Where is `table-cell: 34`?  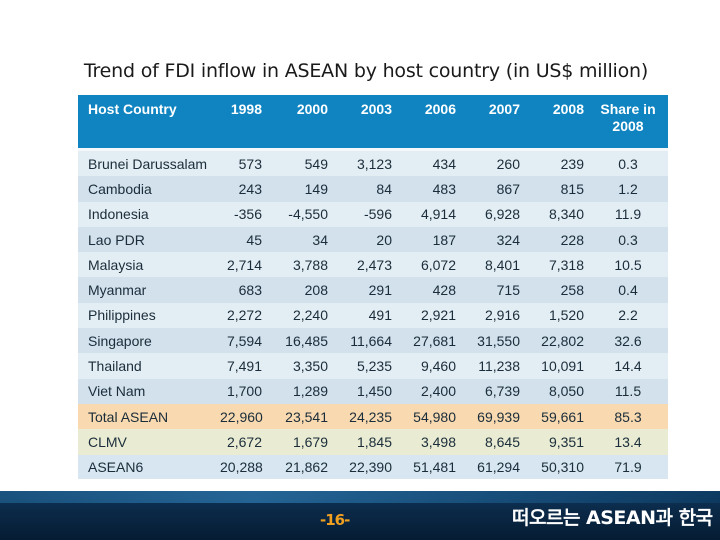 table-cell: 34 is located at coordinates (320, 239).